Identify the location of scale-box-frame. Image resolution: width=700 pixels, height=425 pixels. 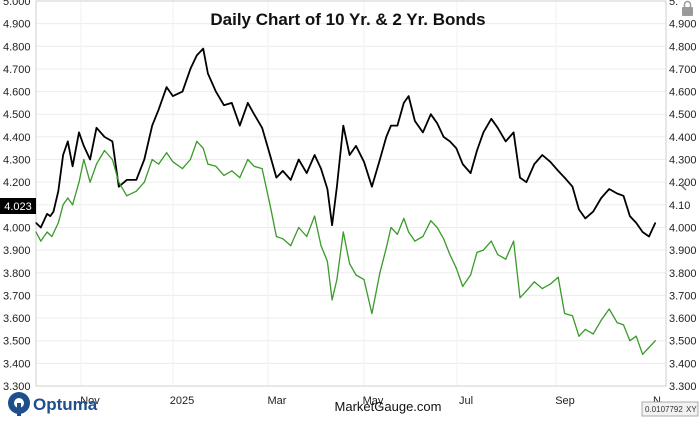
(670, 409).